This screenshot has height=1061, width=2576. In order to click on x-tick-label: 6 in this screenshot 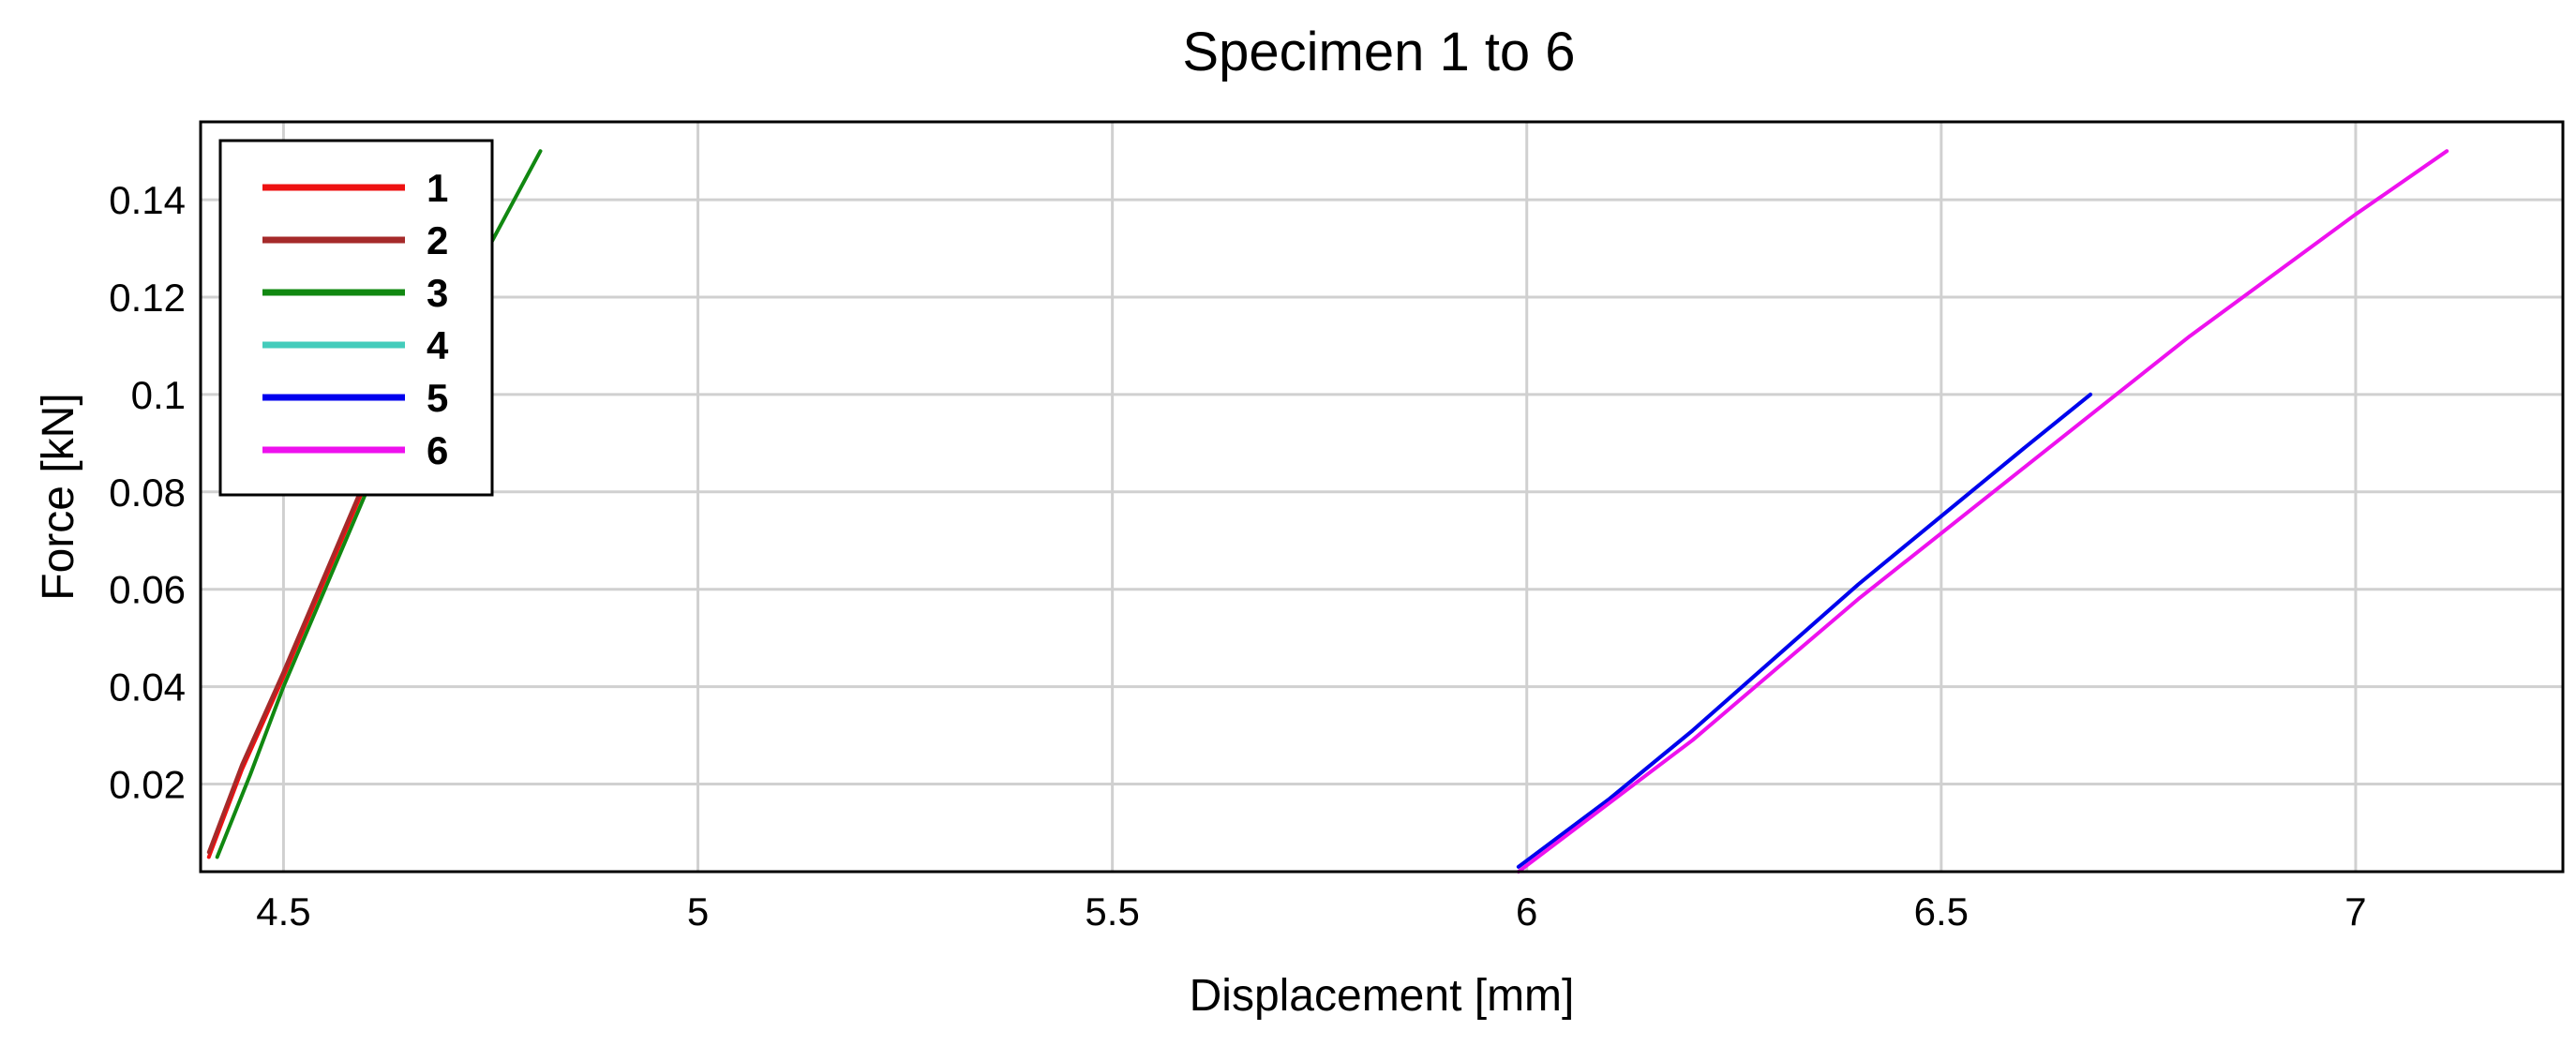, I will do `click(1527, 912)`.